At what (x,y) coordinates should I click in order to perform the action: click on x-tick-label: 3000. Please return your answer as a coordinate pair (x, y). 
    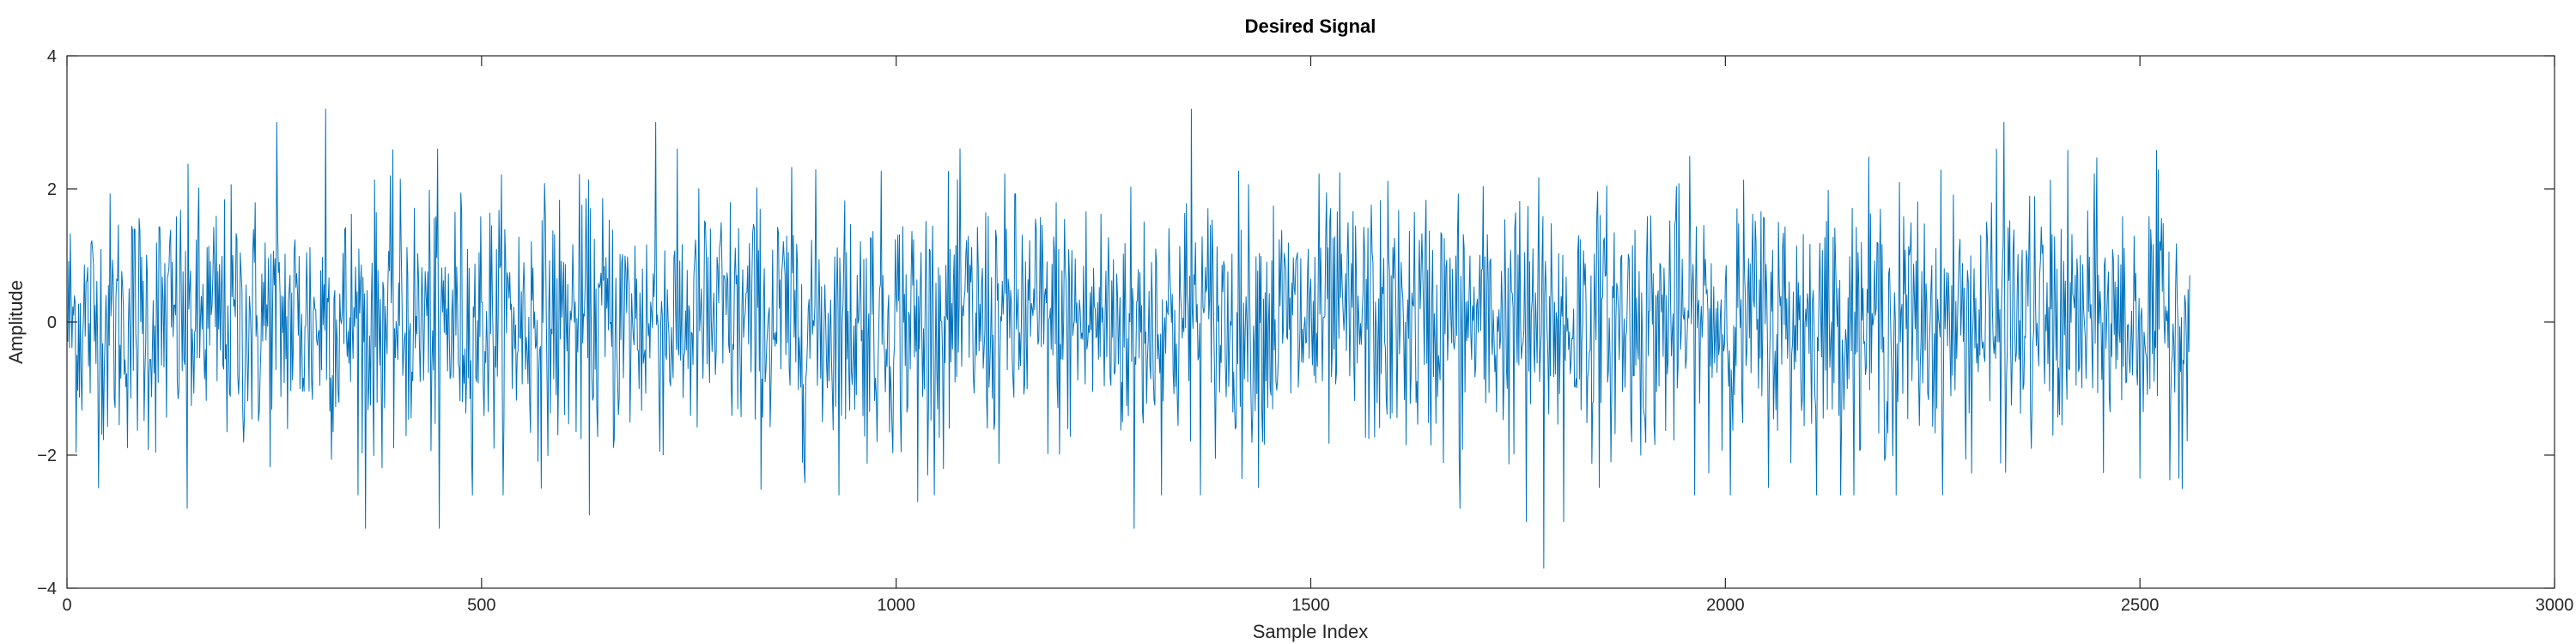
    Looking at the image, I should click on (2555, 605).